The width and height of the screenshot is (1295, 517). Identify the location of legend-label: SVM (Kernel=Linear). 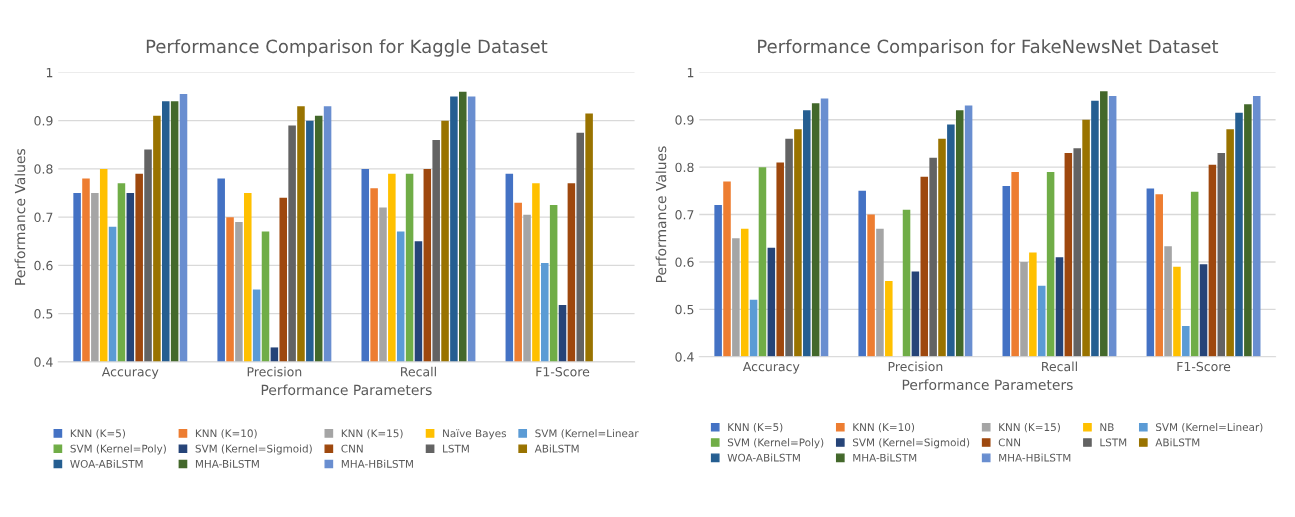
(1209, 427).